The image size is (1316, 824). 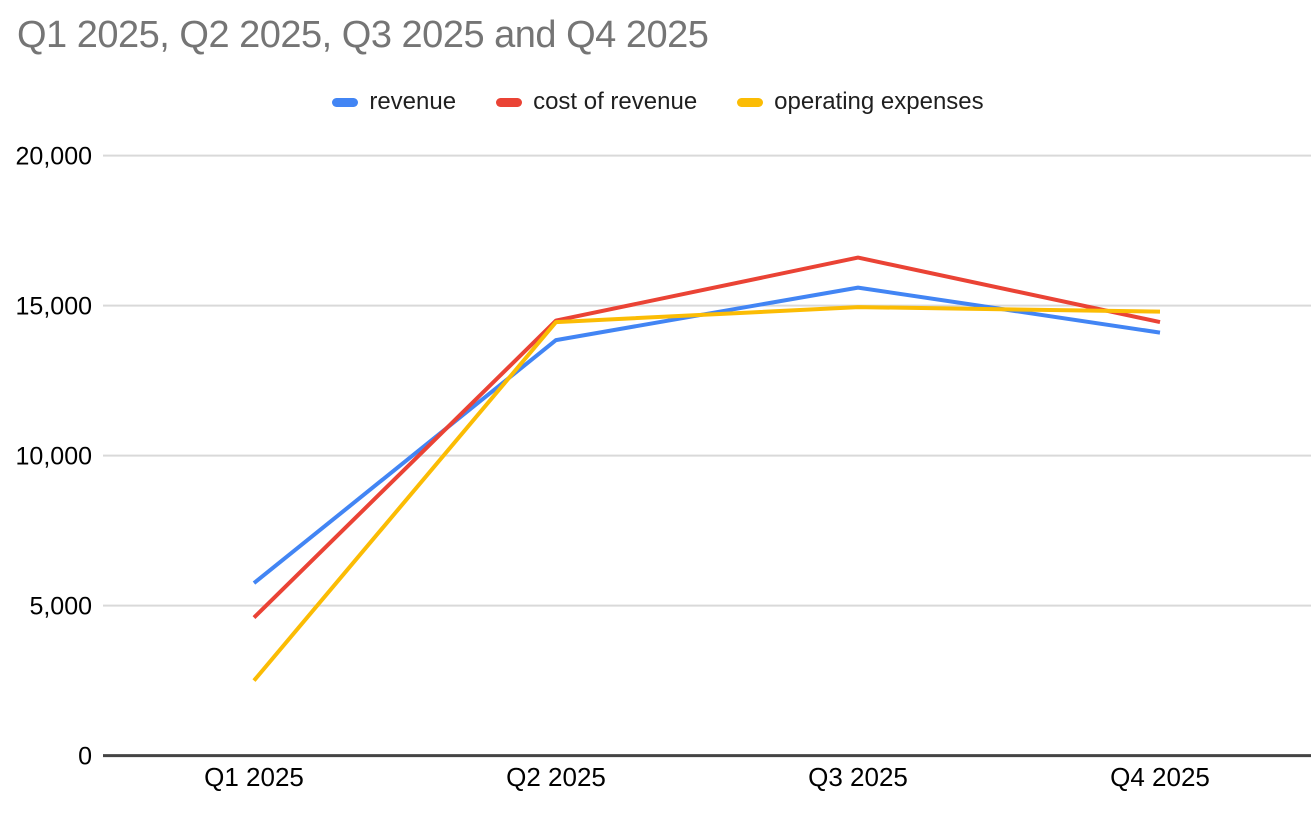 What do you see at coordinates (54, 157) in the screenshot?
I see `y-axis-tick-label: 20,000` at bounding box center [54, 157].